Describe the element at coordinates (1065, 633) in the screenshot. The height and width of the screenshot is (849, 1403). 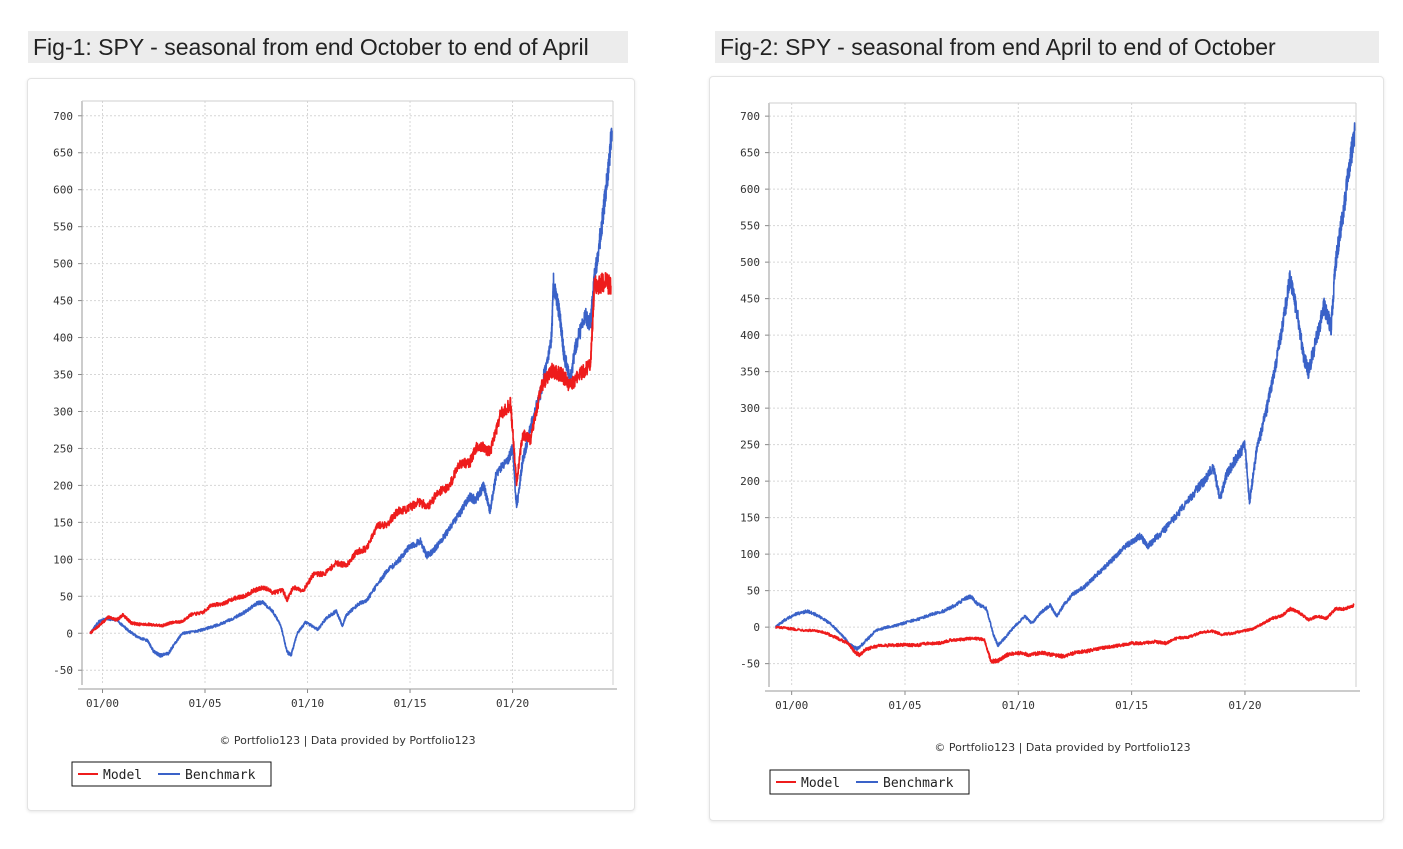
I see `series-line-model` at that location.